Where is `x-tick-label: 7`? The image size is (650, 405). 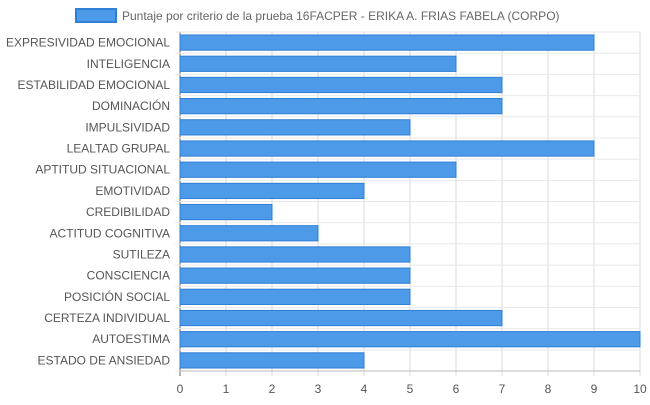 x-tick-label: 7 is located at coordinates (502, 389).